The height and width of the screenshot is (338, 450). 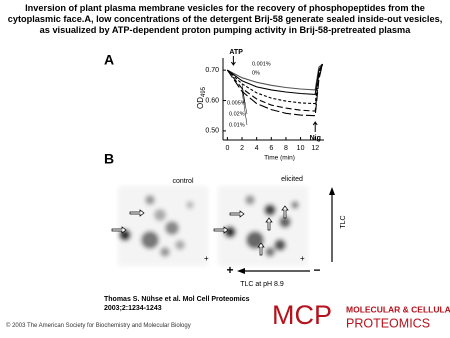 What do you see at coordinates (109, 159) in the screenshot?
I see `panel-label: B` at bounding box center [109, 159].